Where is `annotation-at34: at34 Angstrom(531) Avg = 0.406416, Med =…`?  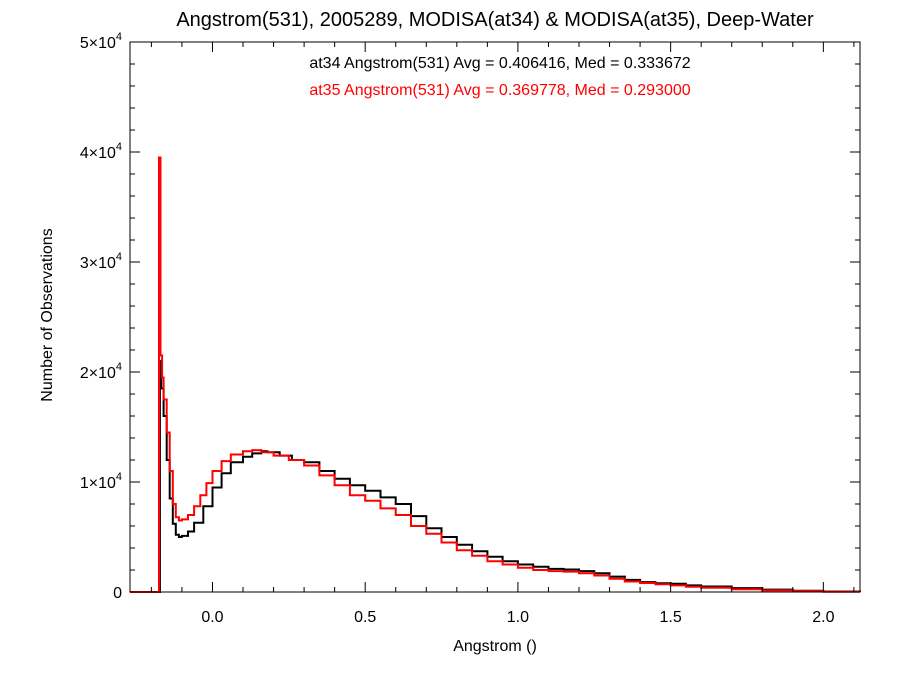
annotation-at34: at34 Angstrom(531) Avg = 0.406416, Med =… is located at coordinates (499, 63).